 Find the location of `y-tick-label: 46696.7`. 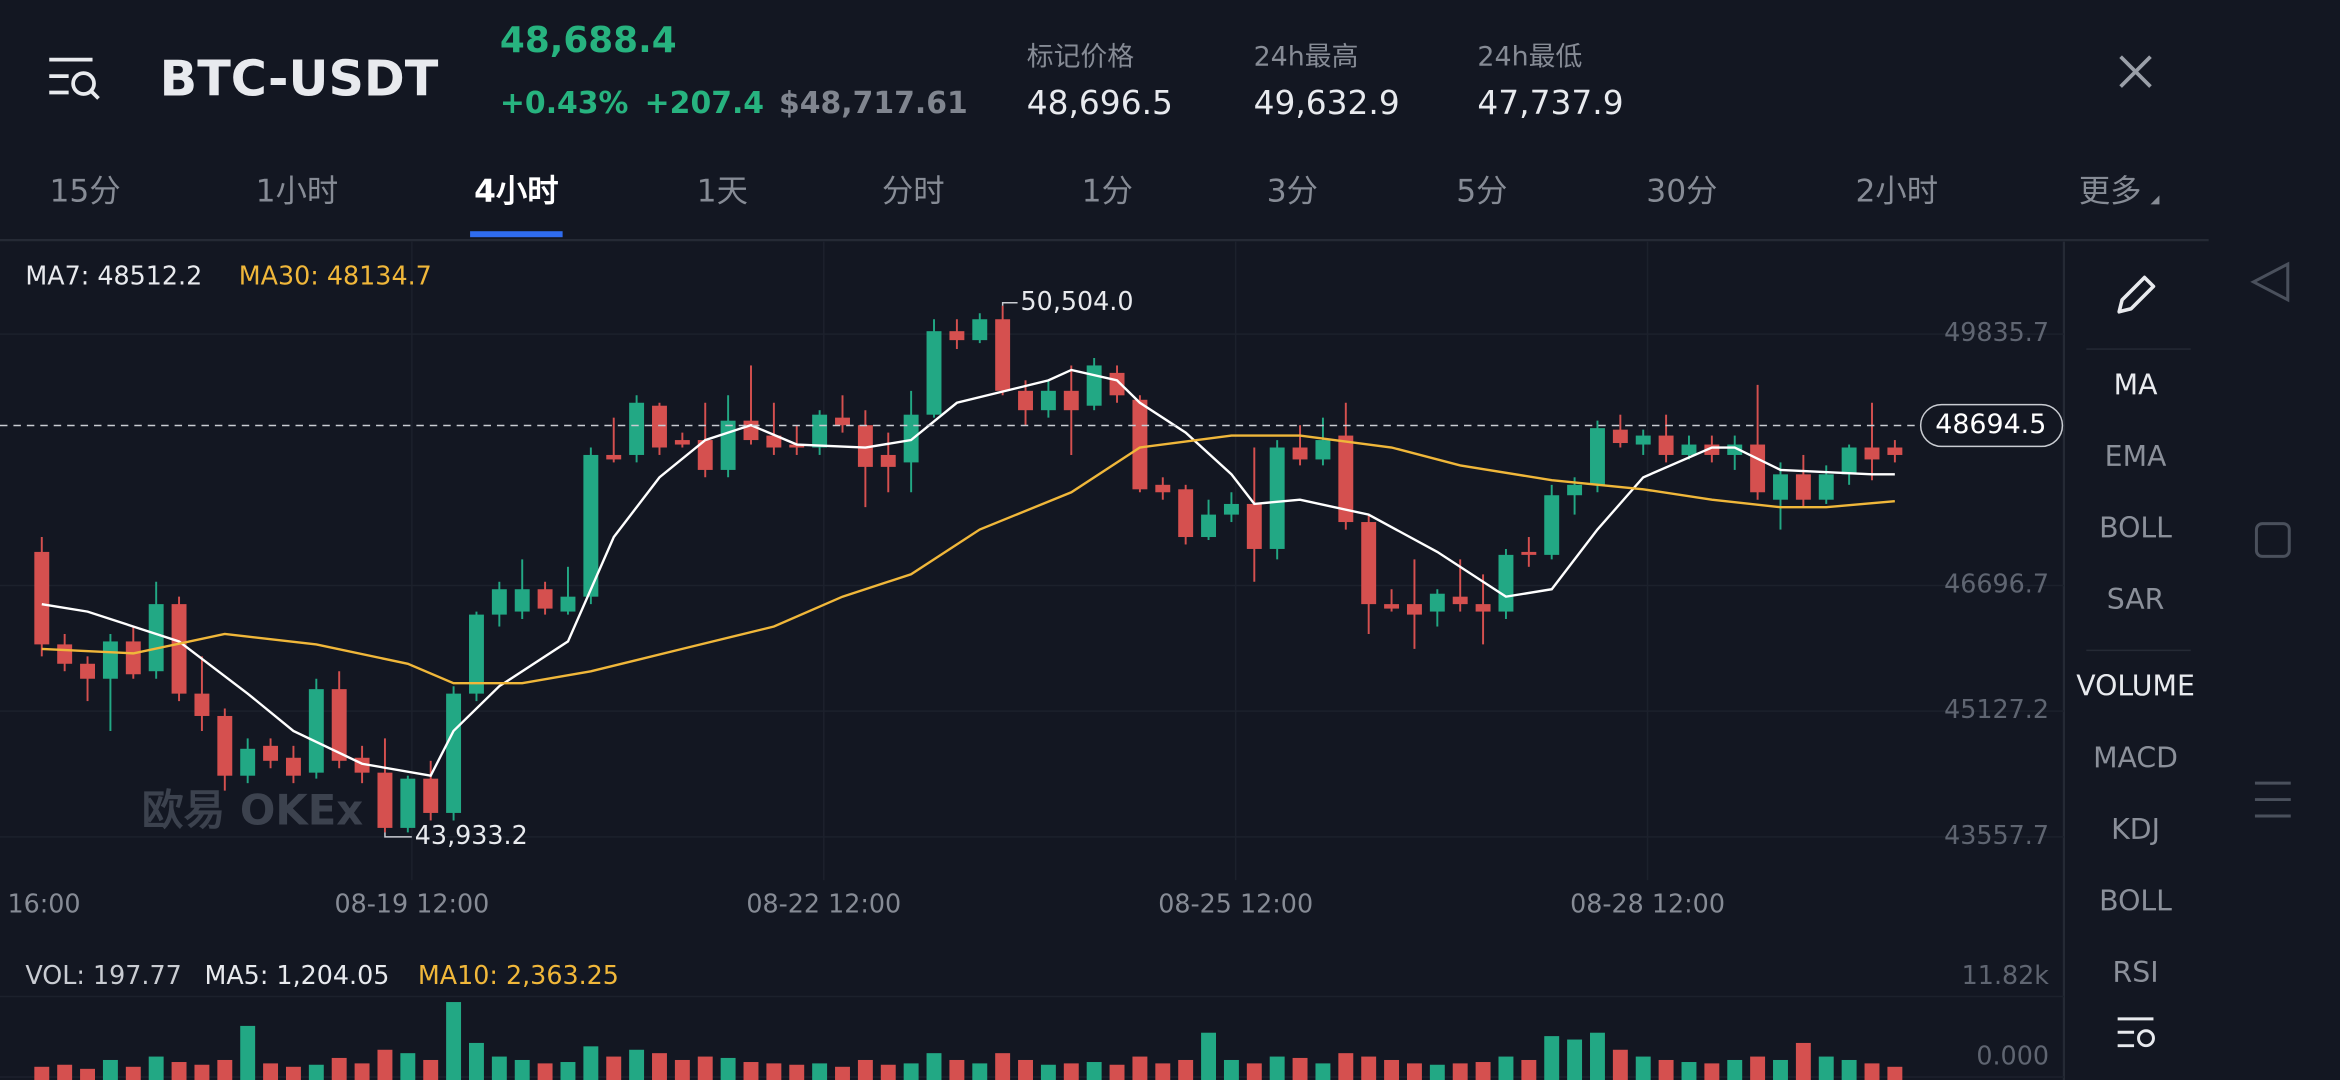

y-tick-label: 46696.7 is located at coordinates (1996, 583).